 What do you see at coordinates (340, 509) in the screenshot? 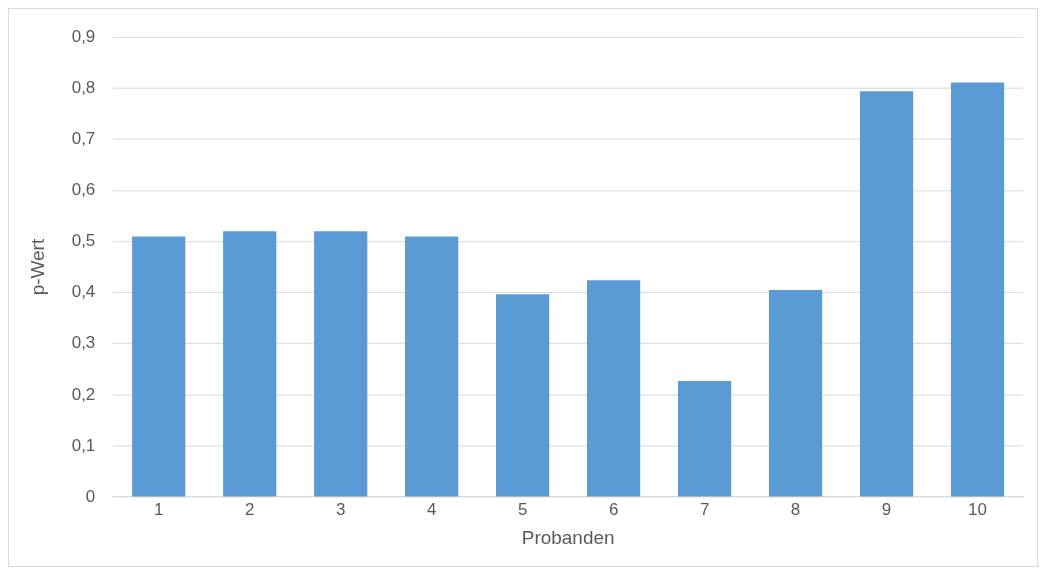
I see `x-tick-label: 3` at bounding box center [340, 509].